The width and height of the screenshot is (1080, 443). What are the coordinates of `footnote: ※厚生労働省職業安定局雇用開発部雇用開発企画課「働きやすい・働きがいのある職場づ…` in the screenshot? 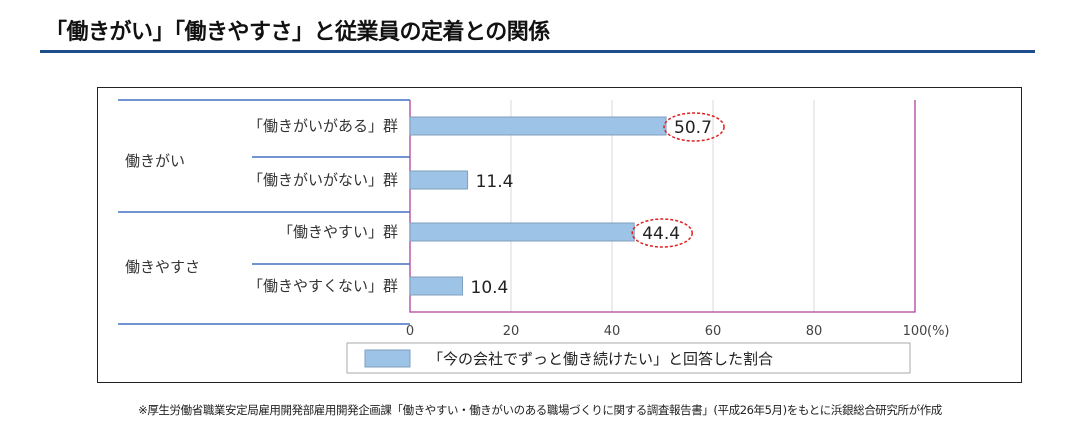 It's located at (540, 410).